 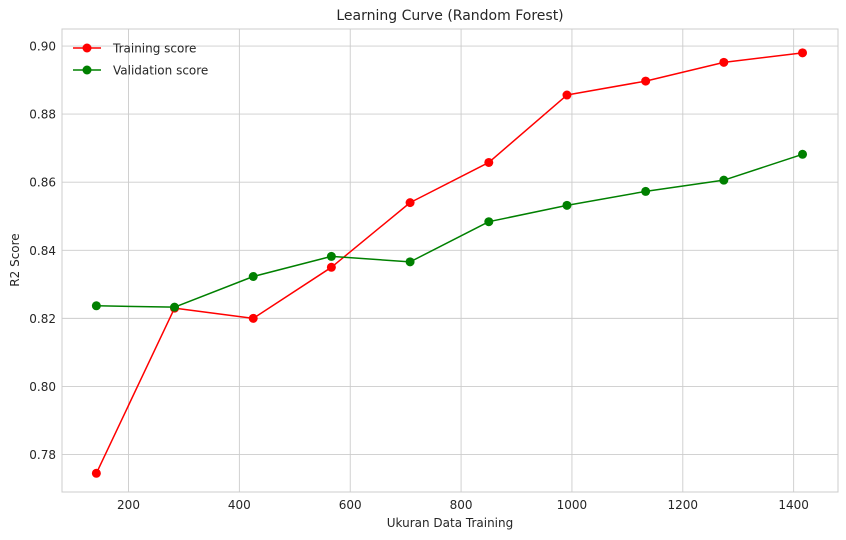 What do you see at coordinates (450, 523) in the screenshot?
I see `x-axis-label: Ukuran Data Training` at bounding box center [450, 523].